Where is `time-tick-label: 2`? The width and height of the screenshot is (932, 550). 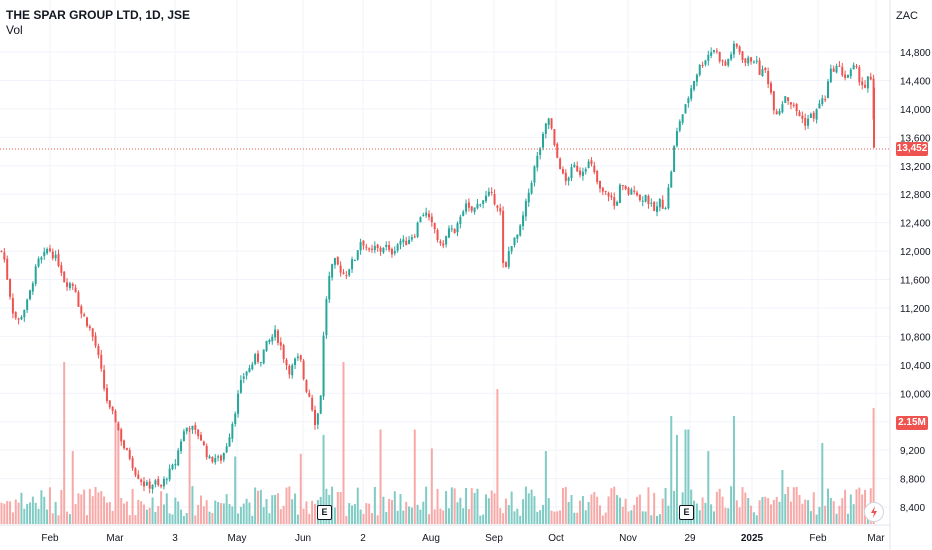
time-tick-label: 2 is located at coordinates (363, 538).